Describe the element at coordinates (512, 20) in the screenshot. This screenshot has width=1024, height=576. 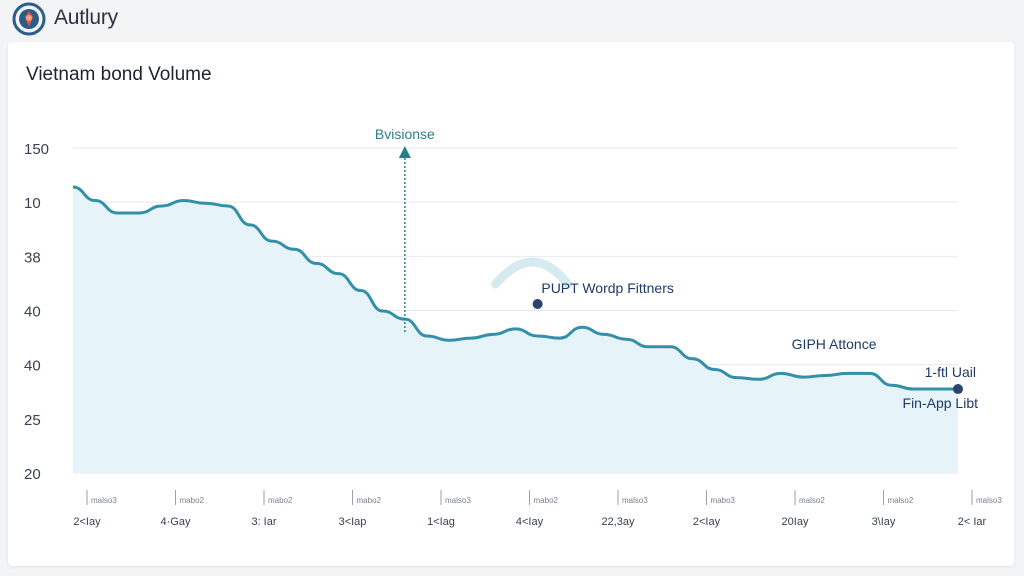
I see `top-bar: Autlury` at that location.